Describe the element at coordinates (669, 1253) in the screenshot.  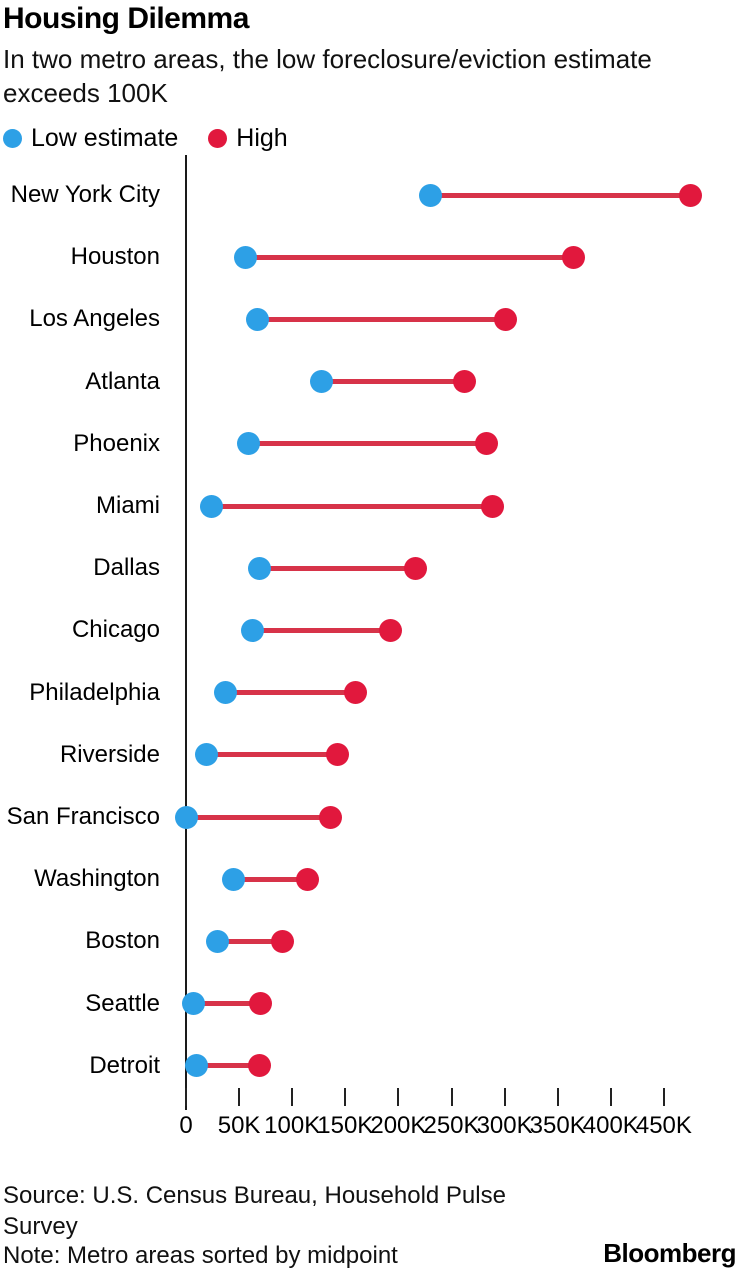
I see `bloomberg-logo: Bloomberg` at that location.